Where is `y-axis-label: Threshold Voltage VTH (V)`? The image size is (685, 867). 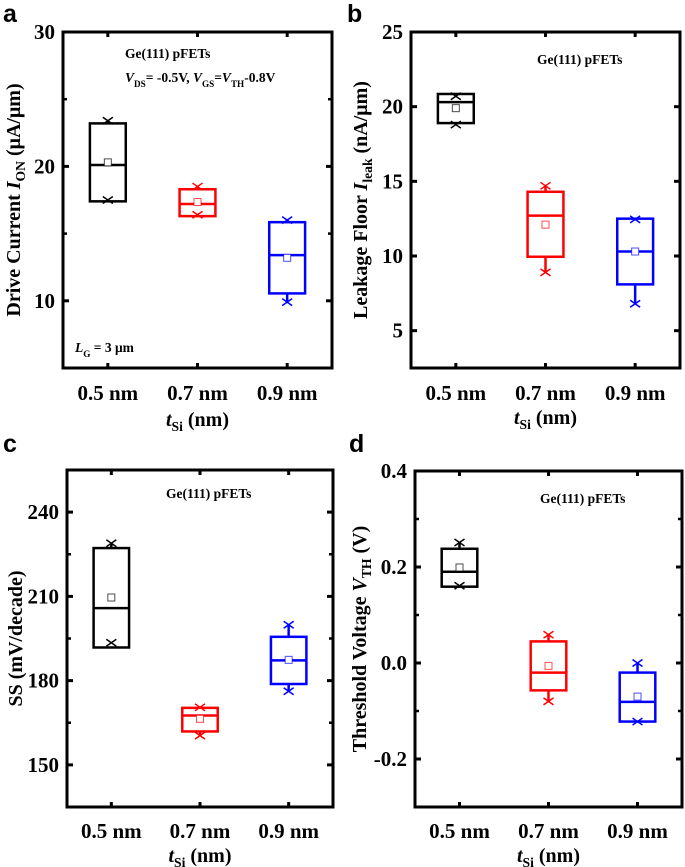 y-axis-label: Threshold Voltage VTH (V) is located at coordinates (361, 639).